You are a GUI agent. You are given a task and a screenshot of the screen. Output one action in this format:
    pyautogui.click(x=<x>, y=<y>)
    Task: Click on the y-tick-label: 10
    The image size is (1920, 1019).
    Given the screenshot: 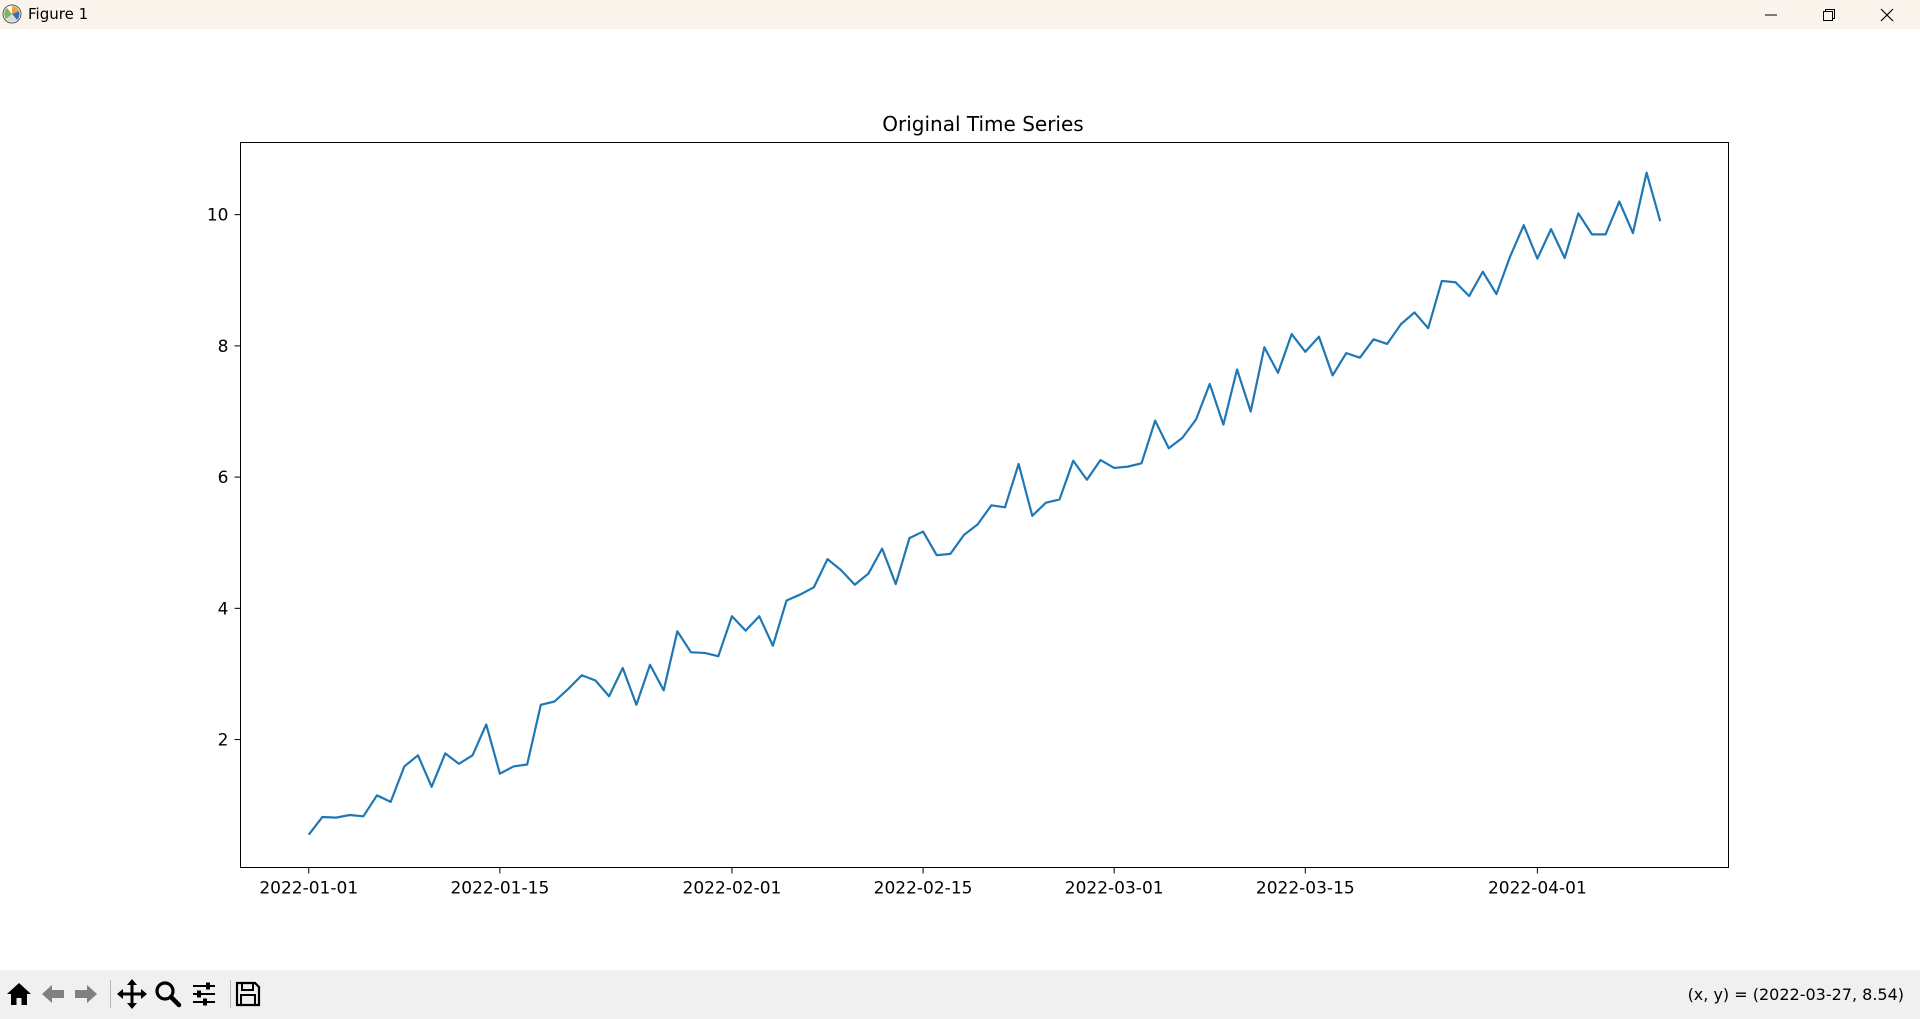 What is the action you would take?
    pyautogui.click(x=218, y=216)
    